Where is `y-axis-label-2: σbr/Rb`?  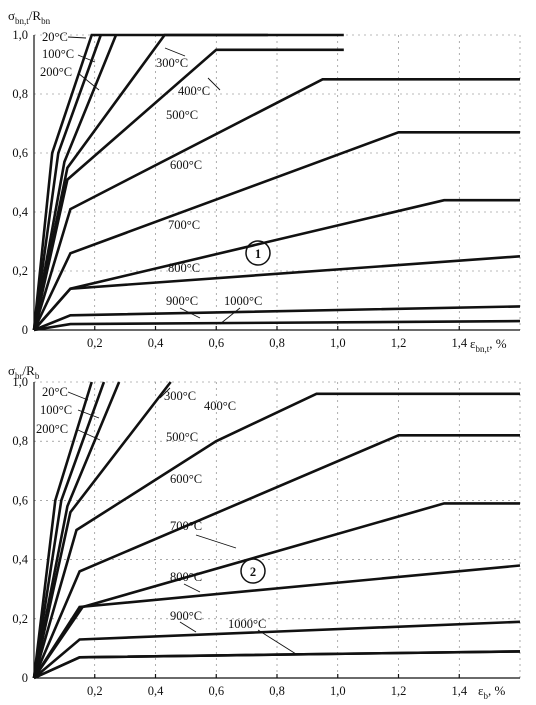
y-axis-label-2: σbr/Rb is located at coordinates (24, 372).